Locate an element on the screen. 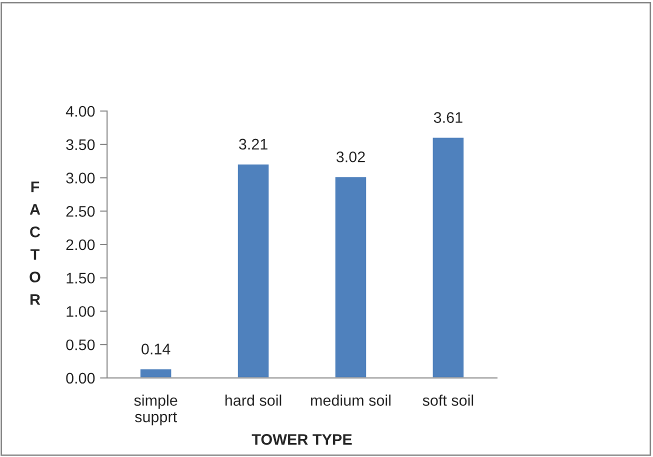  y-tick-label: 1.00 is located at coordinates (80, 311).